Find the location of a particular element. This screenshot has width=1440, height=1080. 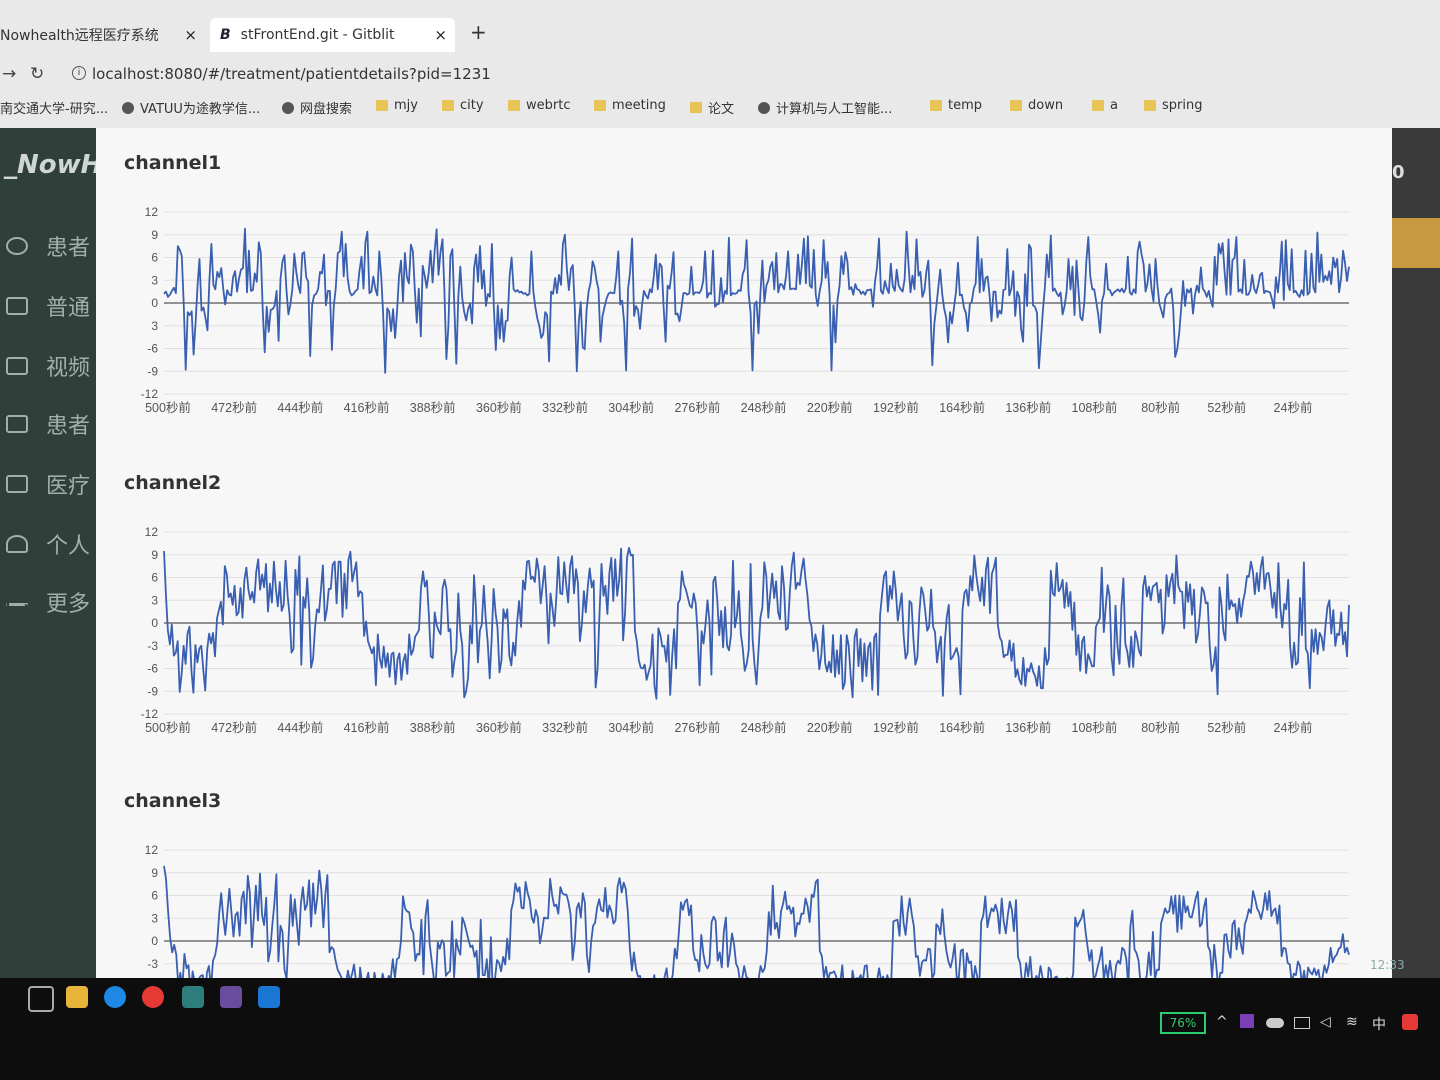

x-tick-label: 220秒前 is located at coordinates (830, 727).